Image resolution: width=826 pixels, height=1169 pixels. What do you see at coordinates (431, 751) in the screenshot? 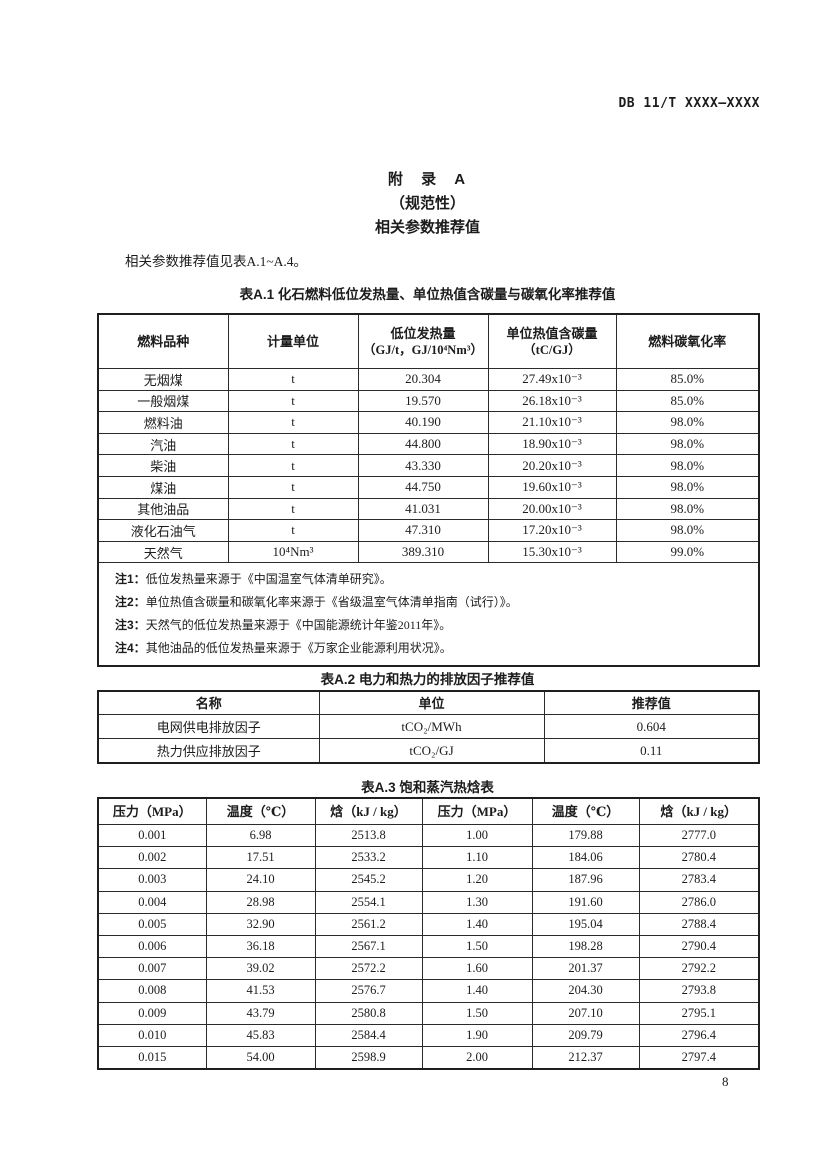
I see `table-cell: tCO₂/GJ` at bounding box center [431, 751].